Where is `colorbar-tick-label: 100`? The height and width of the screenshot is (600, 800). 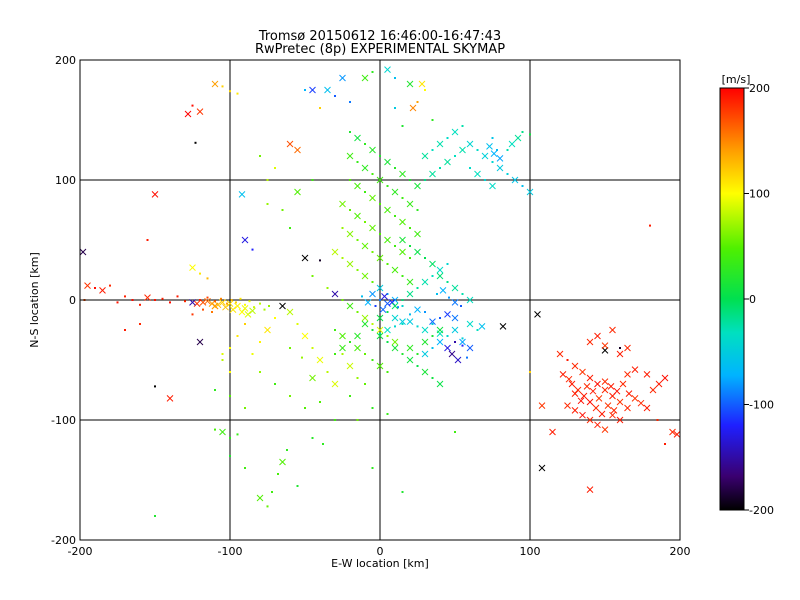 colorbar-tick-label: 100 is located at coordinates (759, 194).